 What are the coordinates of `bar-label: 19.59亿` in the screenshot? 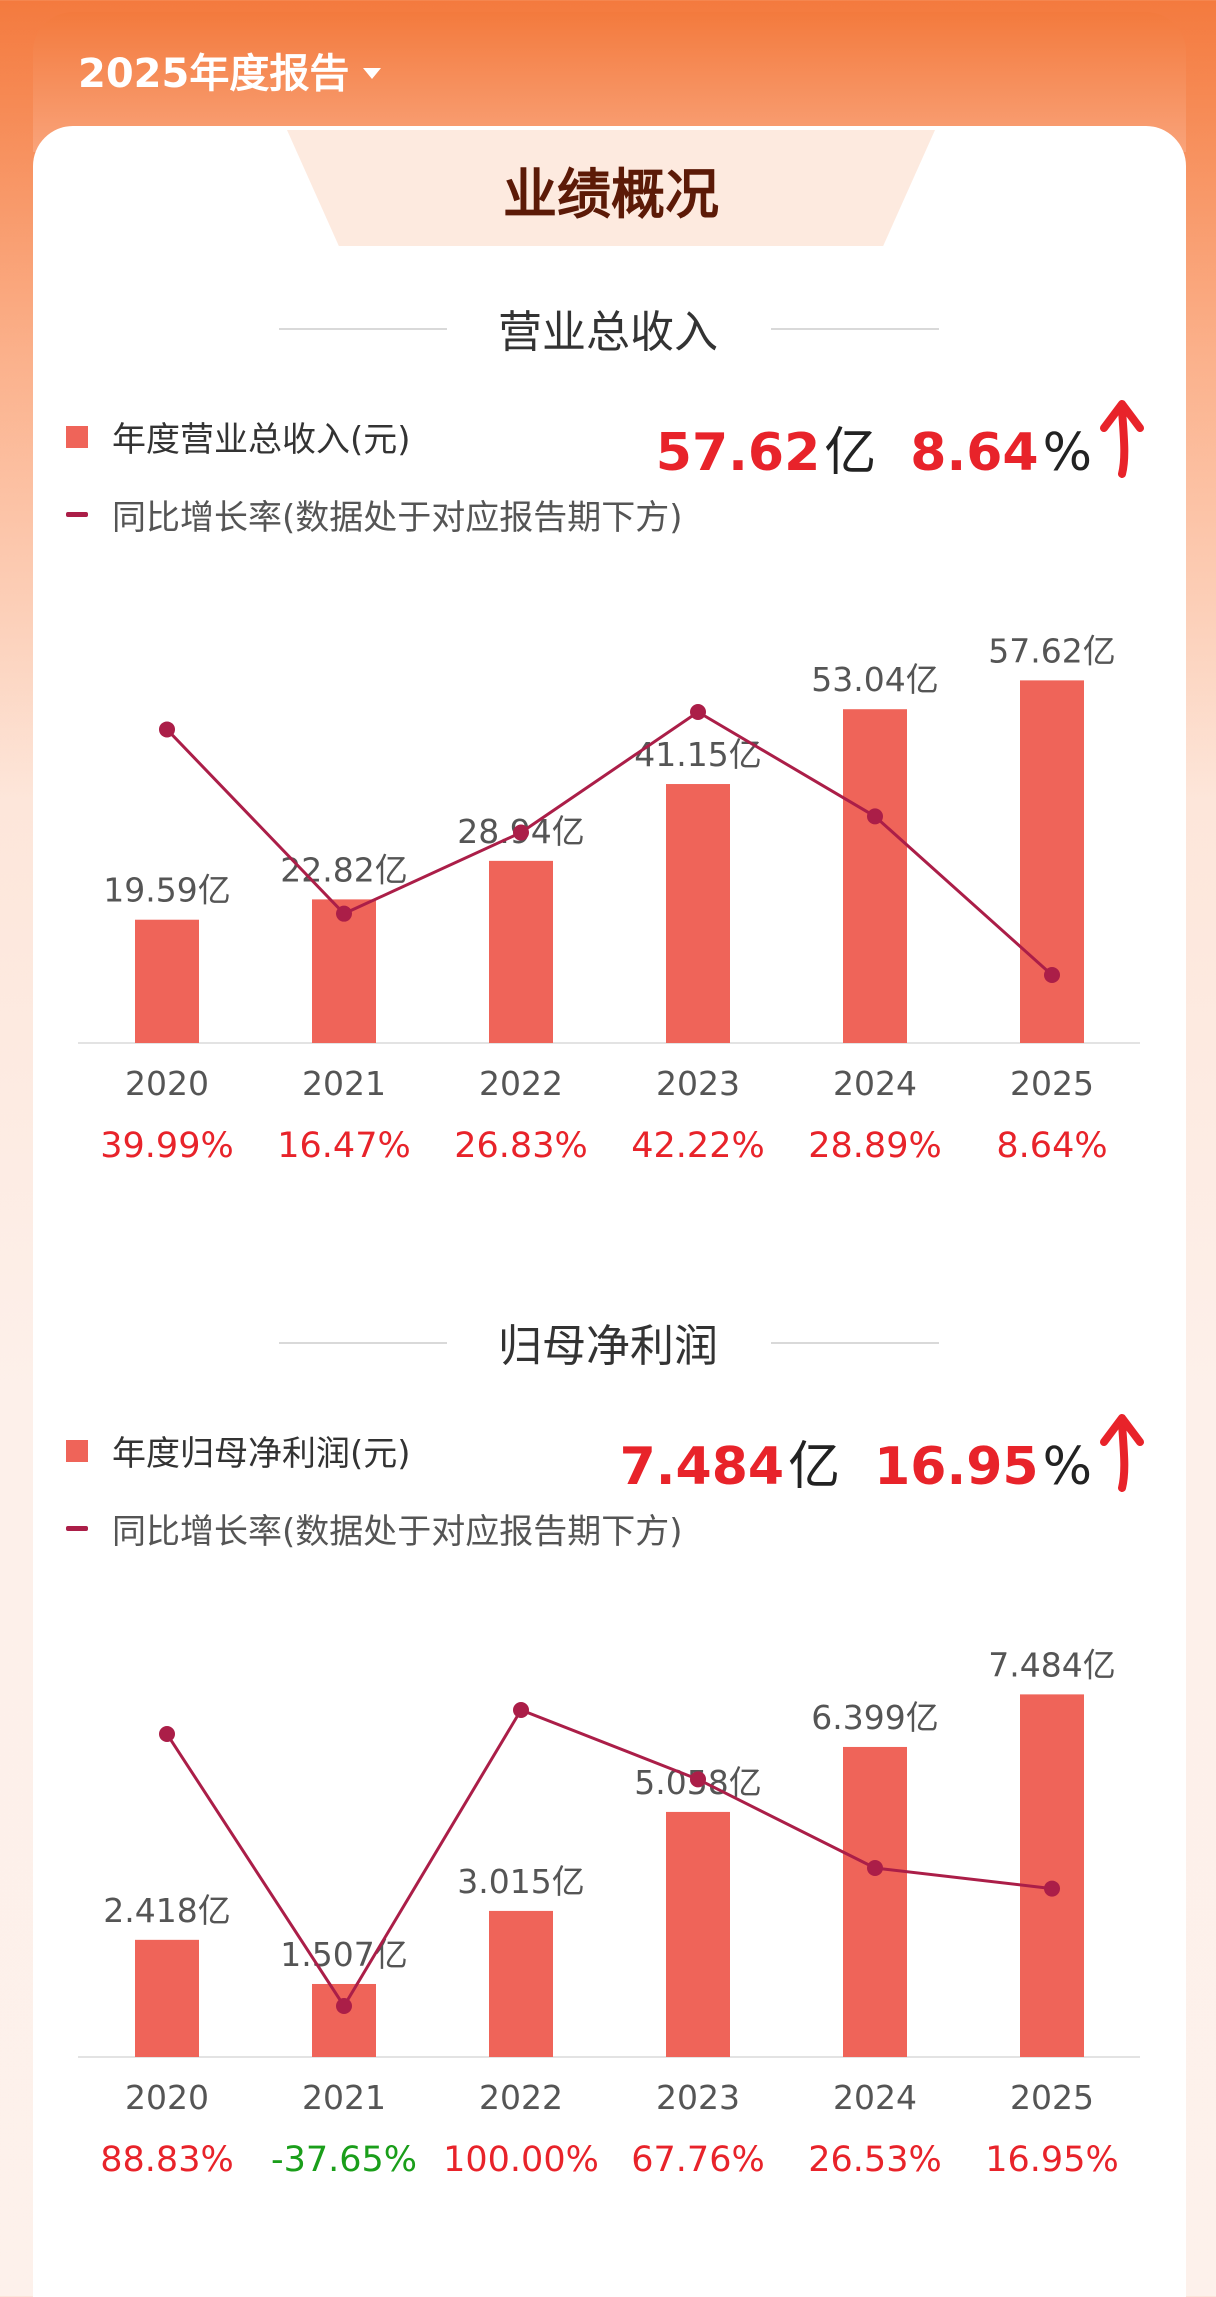 It's located at (166, 890).